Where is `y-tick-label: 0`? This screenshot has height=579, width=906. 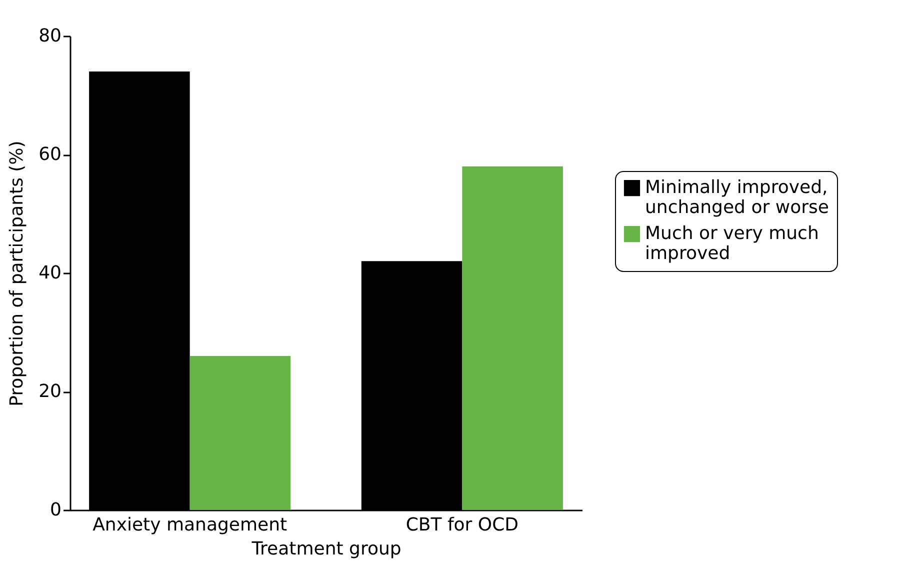
y-tick-label: 0 is located at coordinates (56, 510).